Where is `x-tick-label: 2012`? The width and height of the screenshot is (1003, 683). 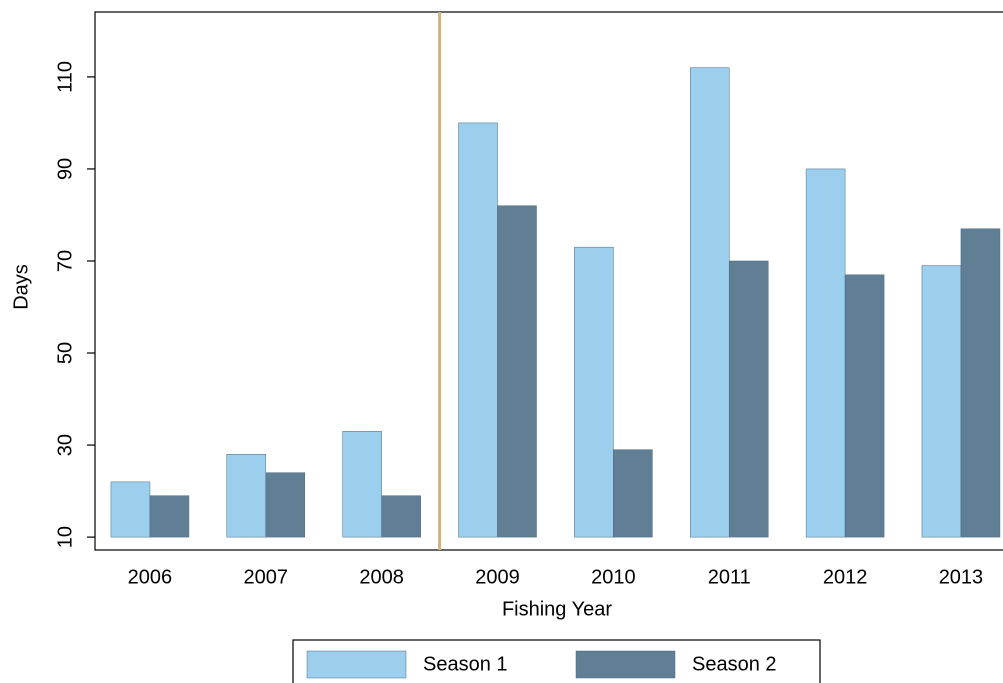
x-tick-label: 2012 is located at coordinates (845, 577).